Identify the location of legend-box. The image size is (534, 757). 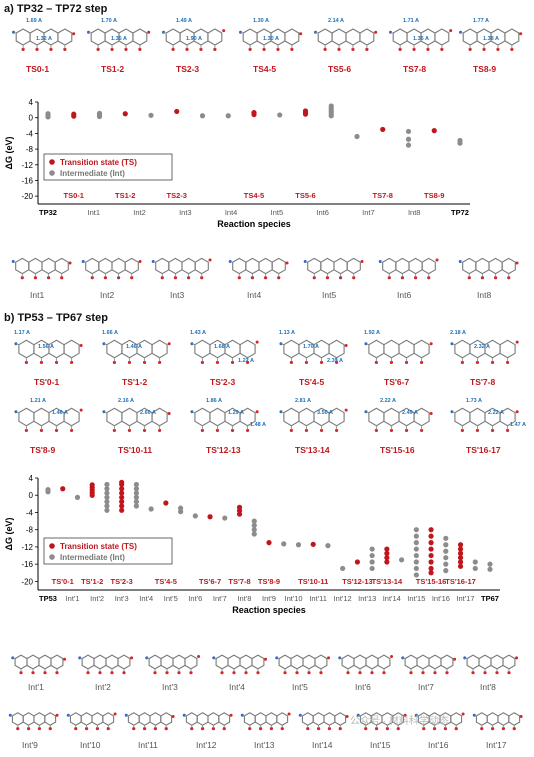
(108, 167).